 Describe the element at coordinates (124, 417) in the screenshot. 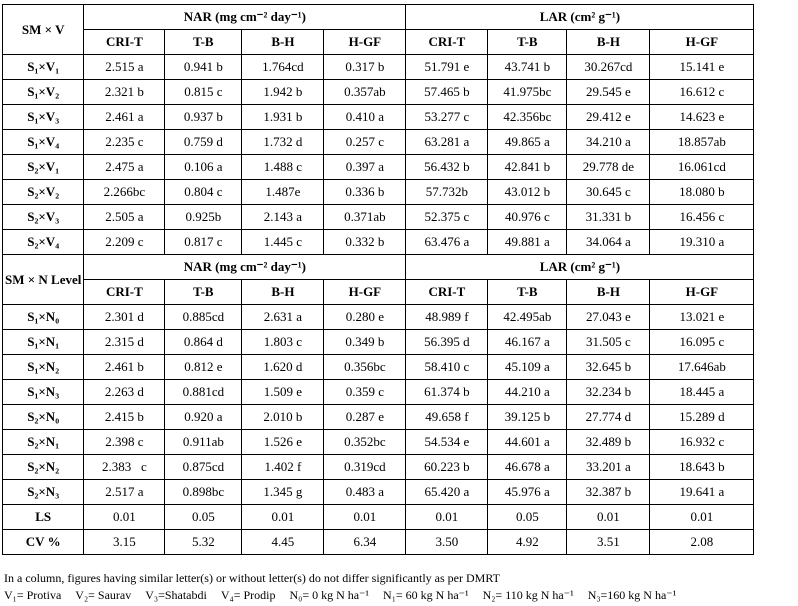

I see `cell: 2.415 b` at that location.